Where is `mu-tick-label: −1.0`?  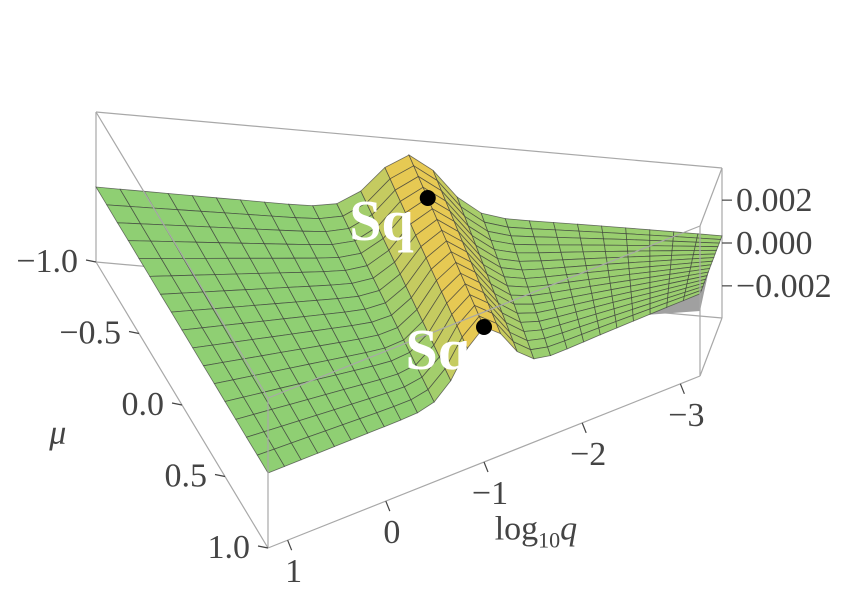 mu-tick-label: −1.0 is located at coordinates (47, 261).